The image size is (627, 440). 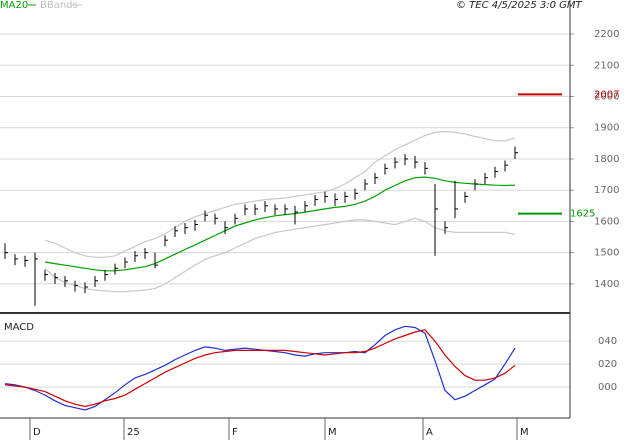 I want to click on y-tick-label: 020, so click(x=607, y=364).